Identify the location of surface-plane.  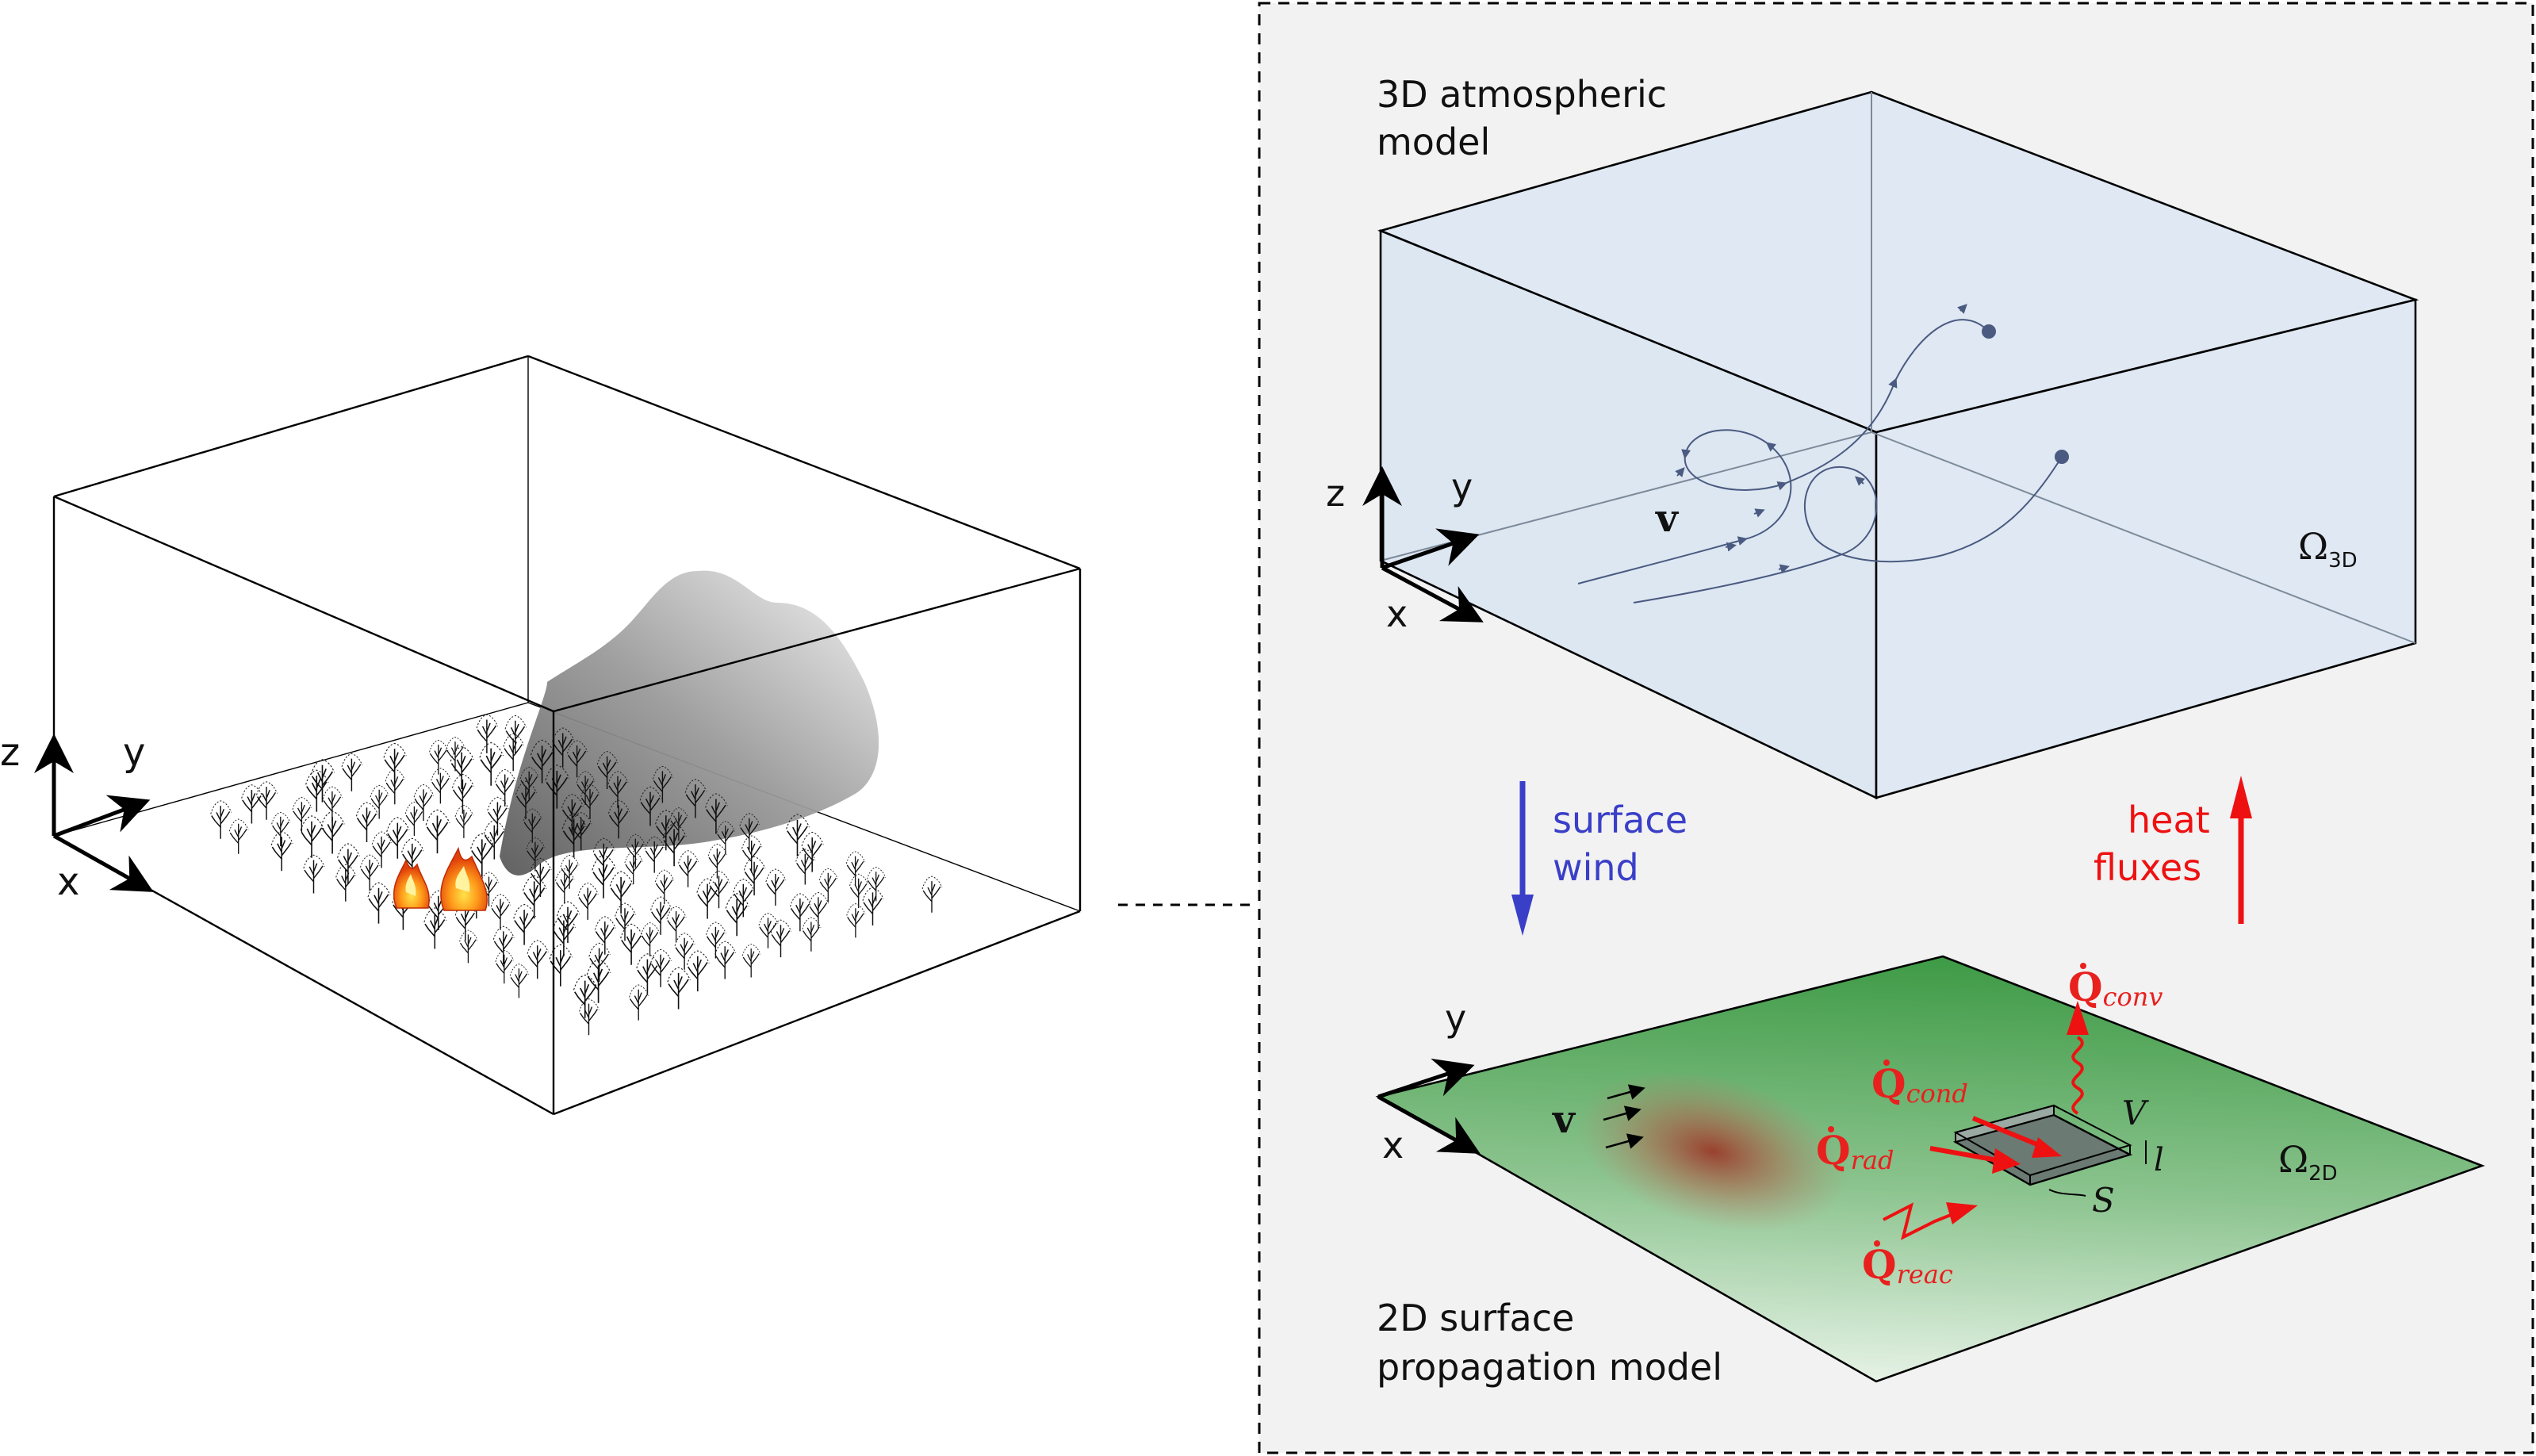
(1930, 1169).